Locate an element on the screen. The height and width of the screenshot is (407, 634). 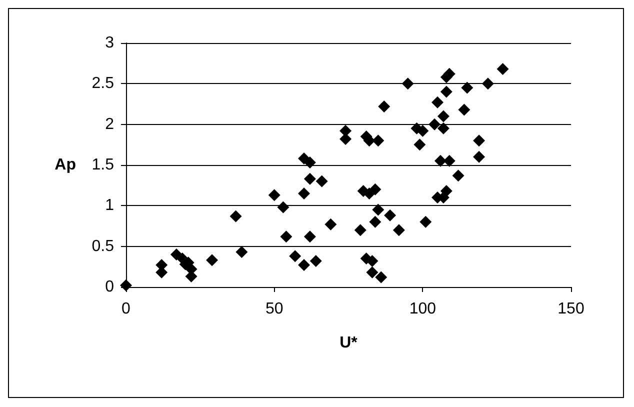
x-tick-label: 100 is located at coordinates (422, 309).